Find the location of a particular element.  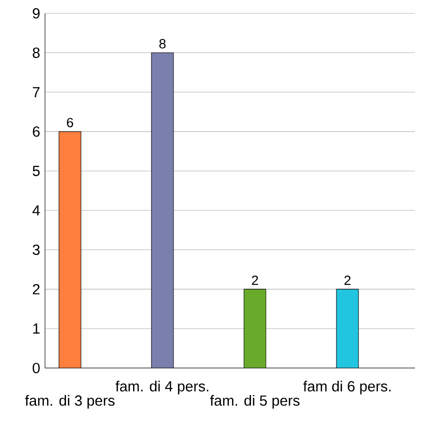

y-tick-label: 4 is located at coordinates (36, 210).